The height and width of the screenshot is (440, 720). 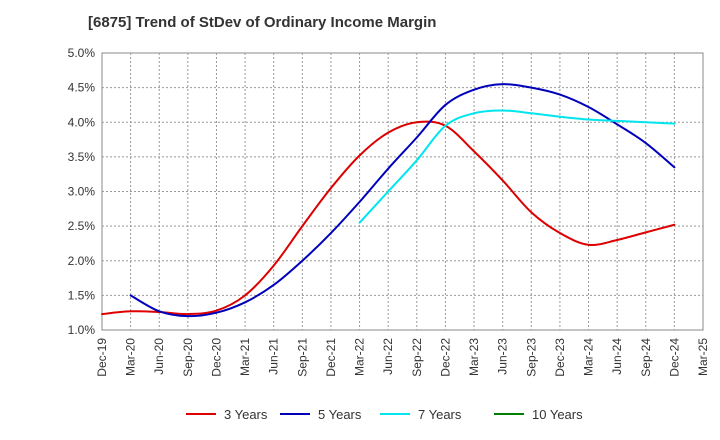 I want to click on legend-label-7-years: 7 Years, so click(x=440, y=414).